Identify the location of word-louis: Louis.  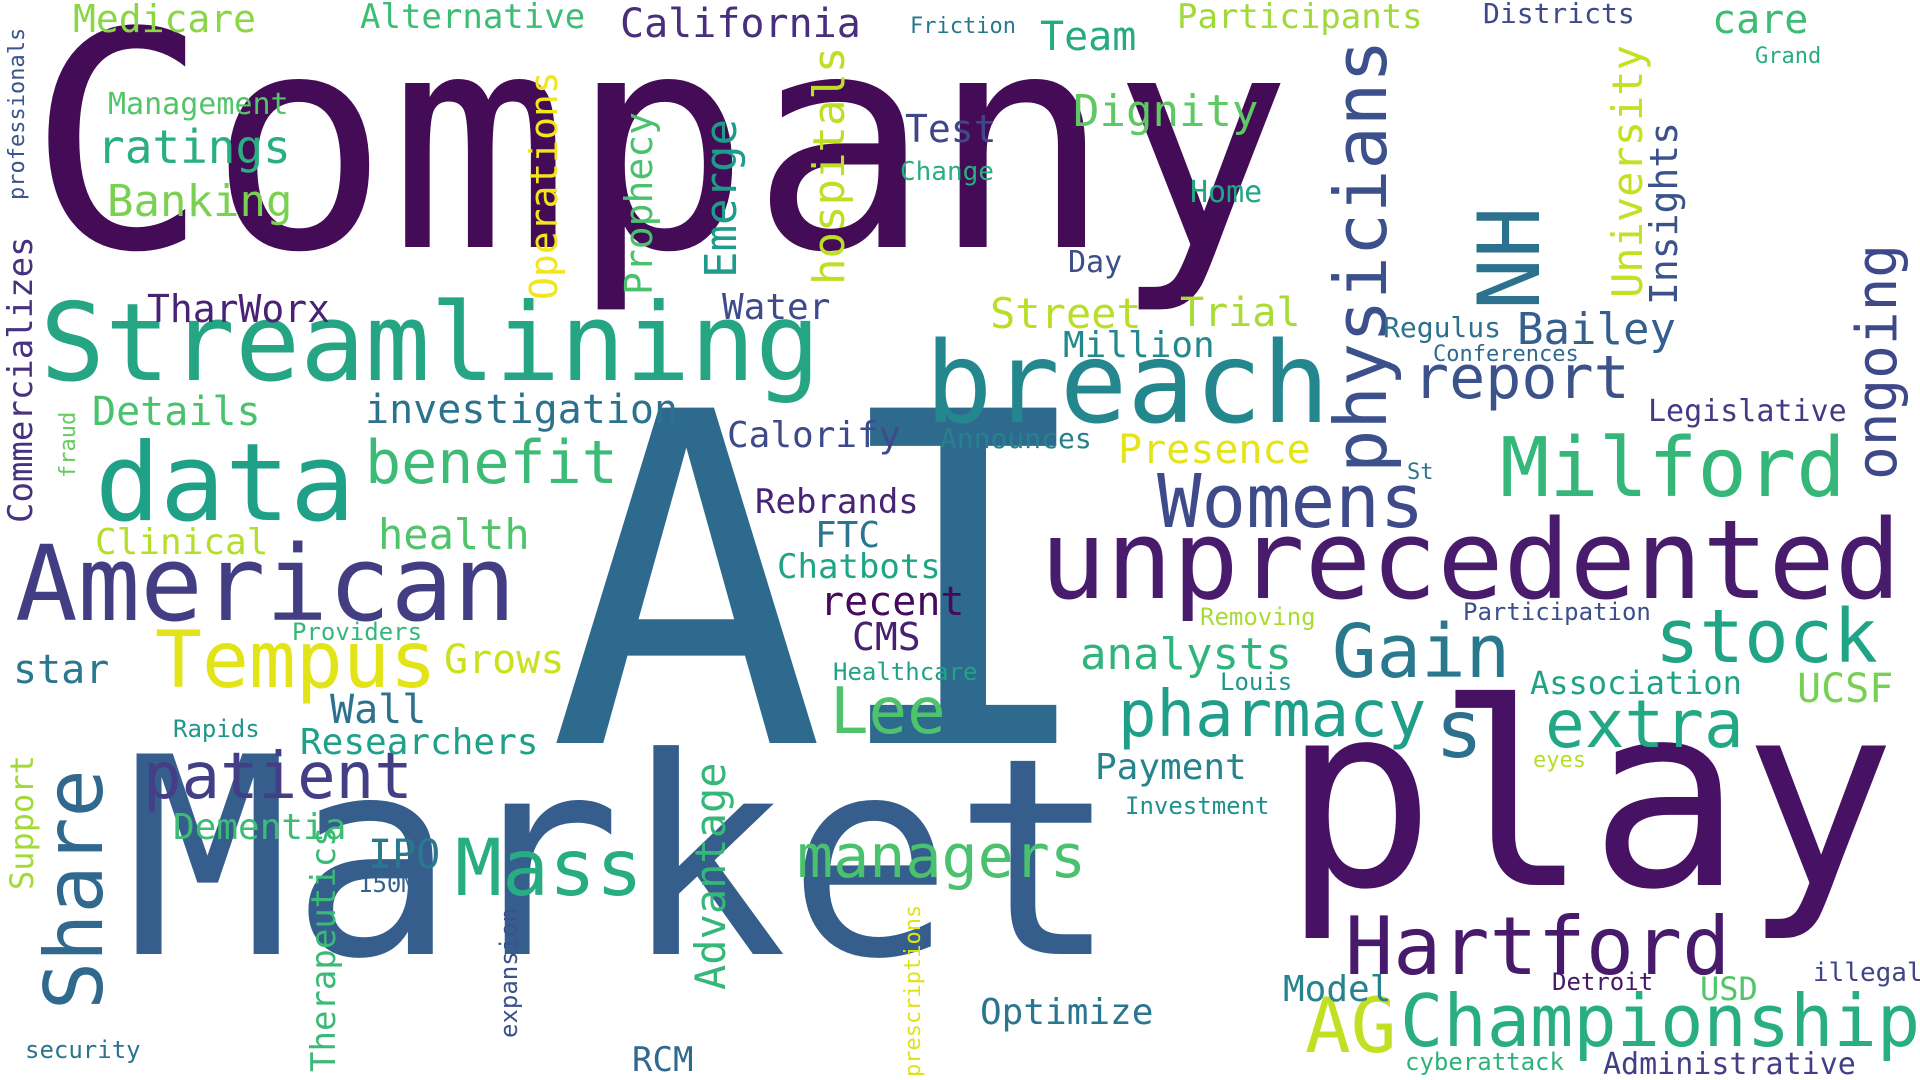
(1256, 682).